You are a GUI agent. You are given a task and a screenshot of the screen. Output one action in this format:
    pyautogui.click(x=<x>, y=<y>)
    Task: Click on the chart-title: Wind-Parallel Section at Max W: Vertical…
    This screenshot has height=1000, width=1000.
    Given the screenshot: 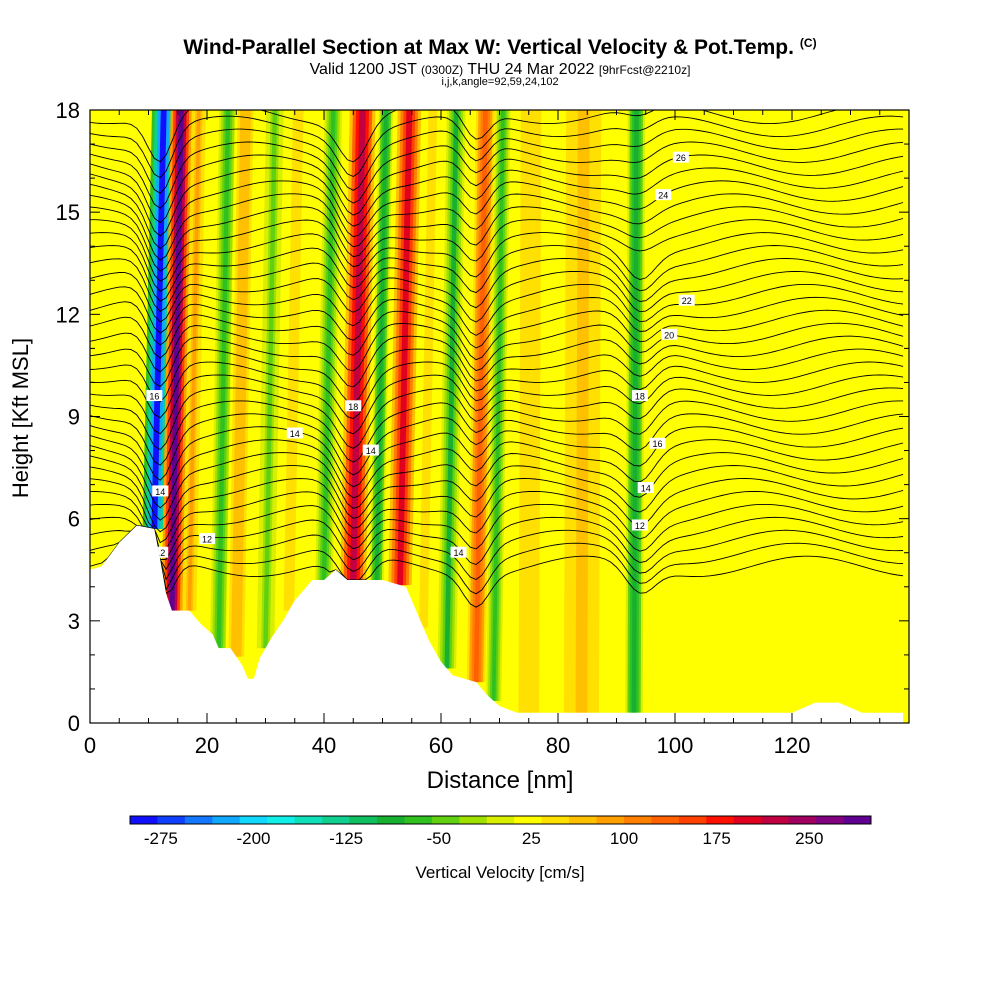 What is the action you would take?
    pyautogui.click(x=500, y=48)
    